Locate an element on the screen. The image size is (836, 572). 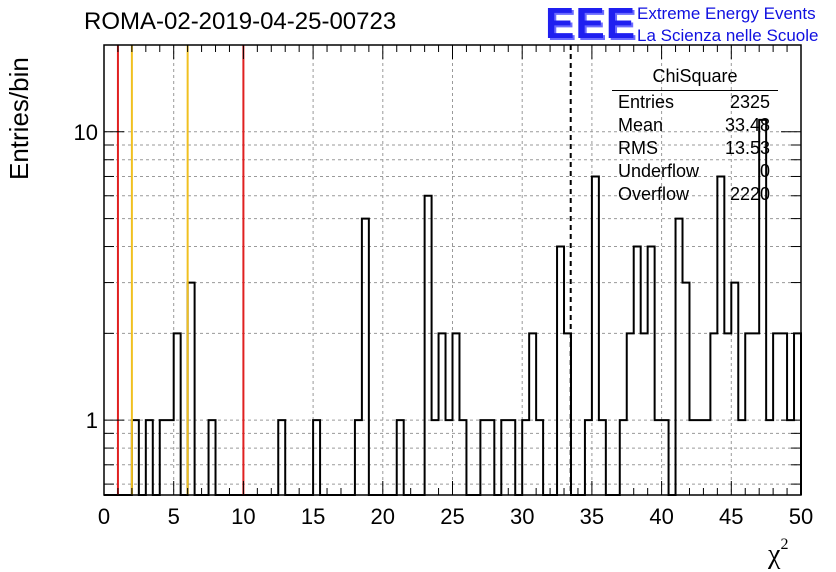
stats-value: 2220 is located at coordinates (749, 194).